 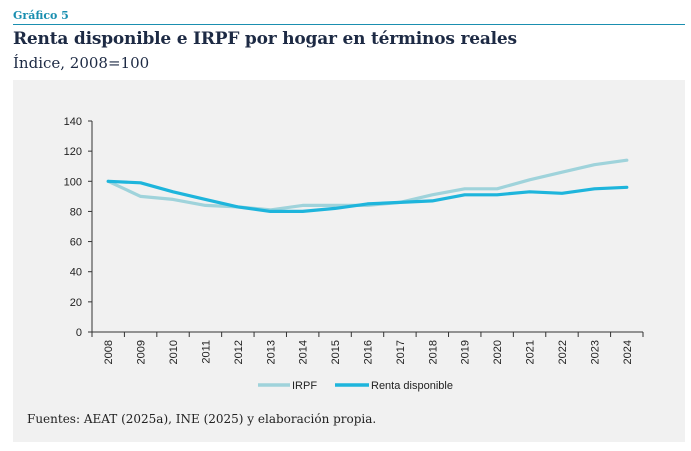 What do you see at coordinates (76, 273) in the screenshot?
I see `y-tick-label: 40` at bounding box center [76, 273].